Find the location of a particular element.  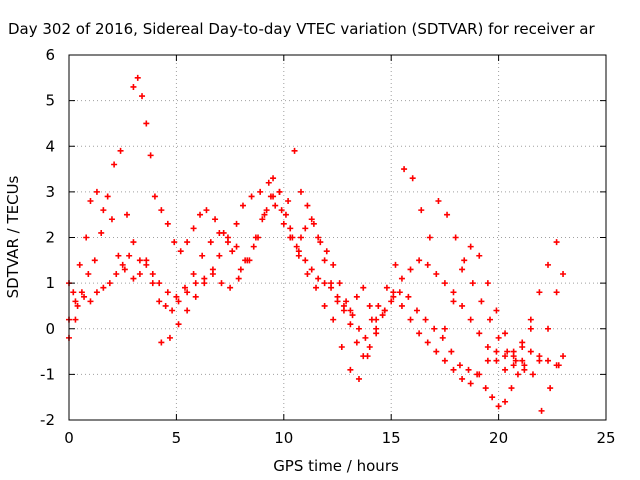

x-tick-label-2: 10 is located at coordinates (283, 438).